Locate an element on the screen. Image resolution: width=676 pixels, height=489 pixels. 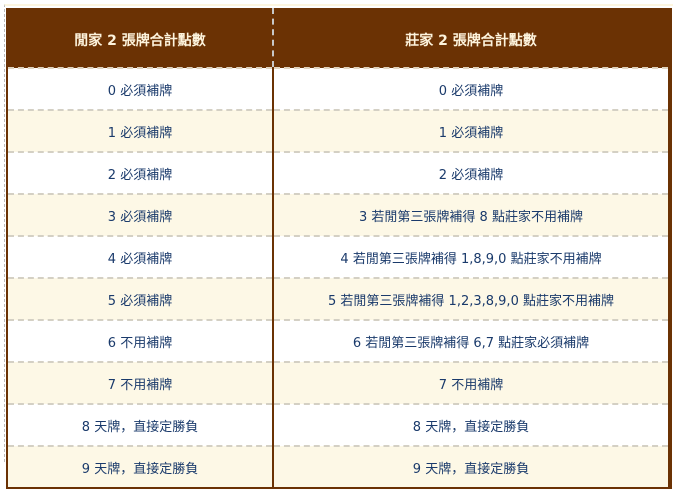
banker-cell: 1 必須補牌 is located at coordinates (471, 131).